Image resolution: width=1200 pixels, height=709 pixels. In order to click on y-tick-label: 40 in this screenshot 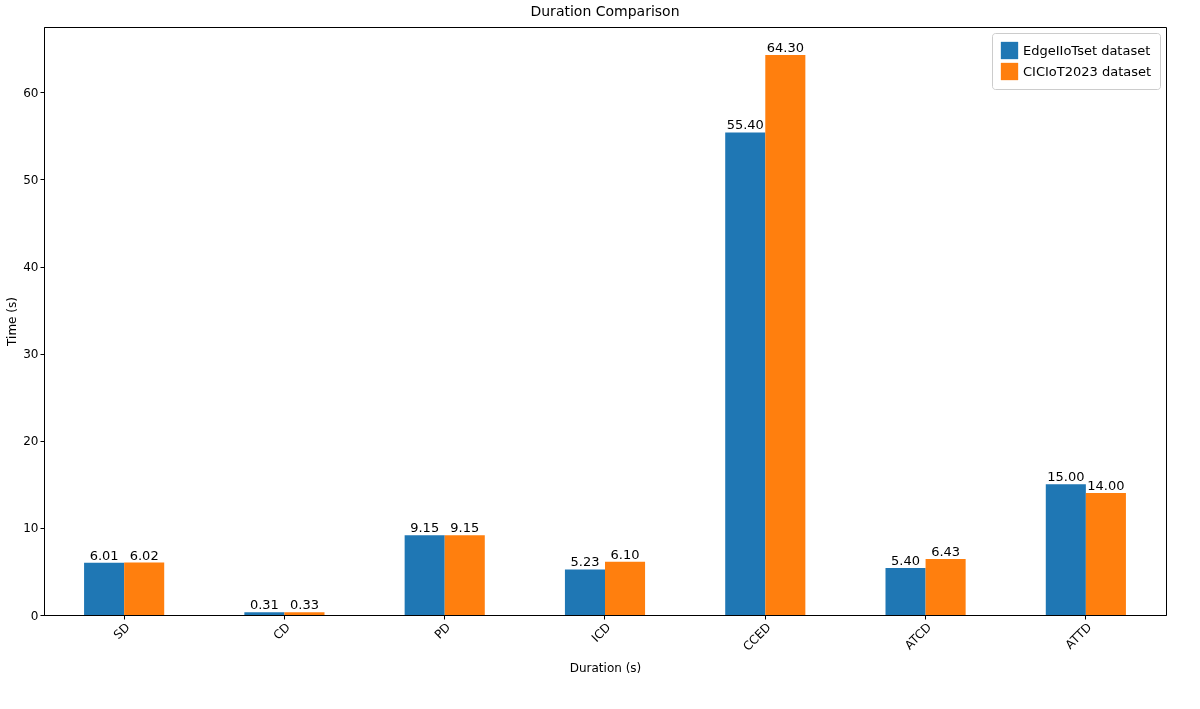, I will do `click(31, 267)`.